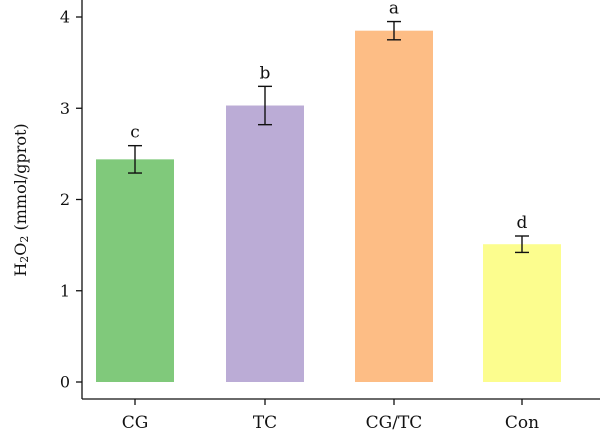 This screenshot has width=600, height=437. I want to click on significance-letter: d, so click(522, 223).